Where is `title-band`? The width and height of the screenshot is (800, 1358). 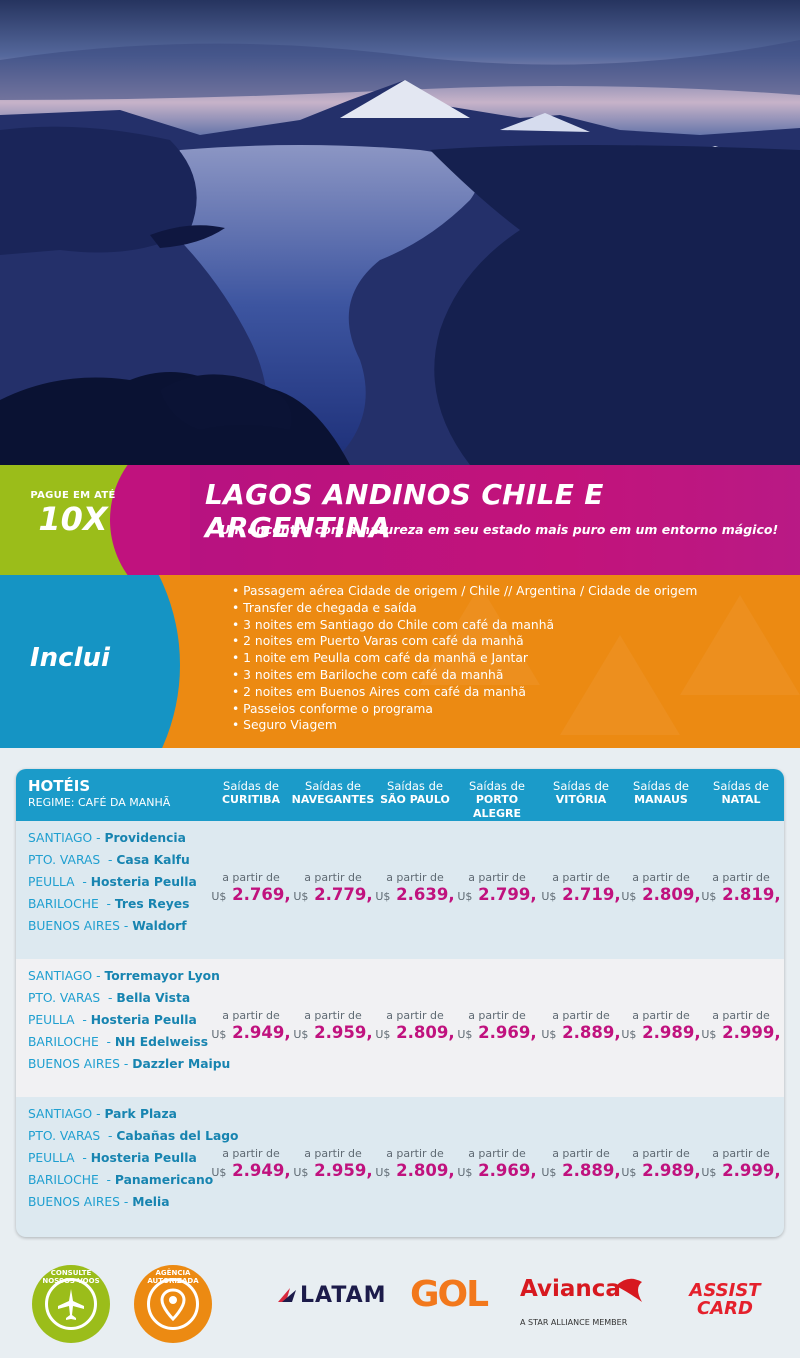
title-band is located at coordinates (400, 520).